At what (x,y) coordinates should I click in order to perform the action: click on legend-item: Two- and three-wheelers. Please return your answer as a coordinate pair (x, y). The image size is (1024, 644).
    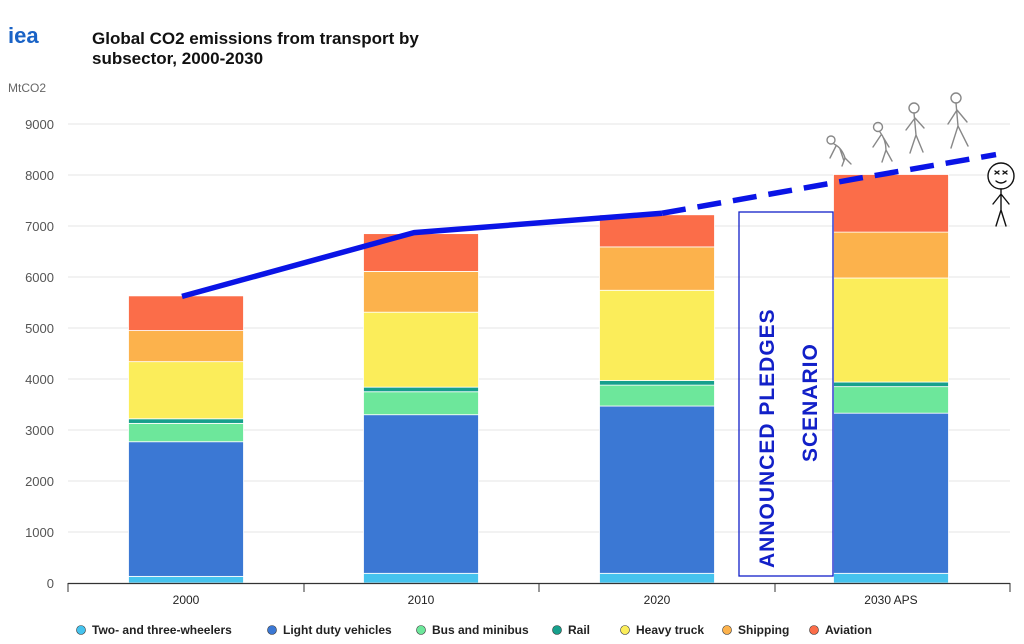
    Looking at the image, I should click on (154, 630).